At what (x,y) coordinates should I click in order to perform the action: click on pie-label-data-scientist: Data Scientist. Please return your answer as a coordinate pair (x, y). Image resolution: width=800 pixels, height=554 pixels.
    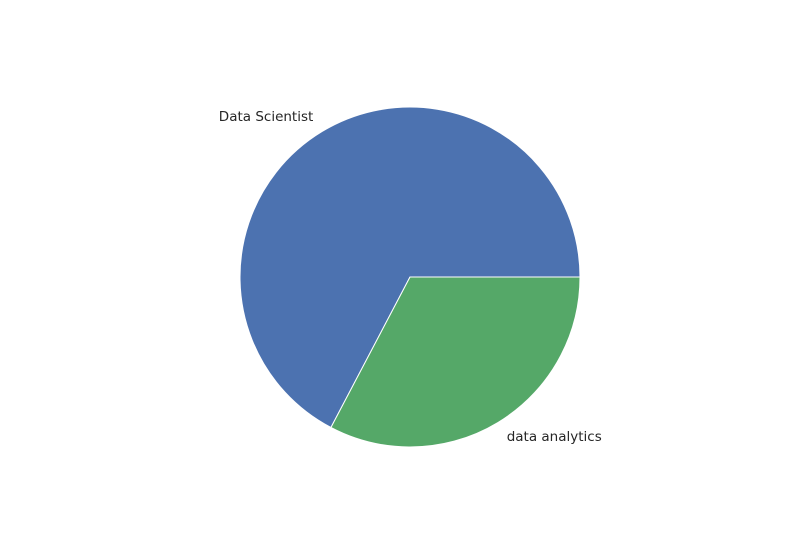
    Looking at the image, I should click on (266, 117).